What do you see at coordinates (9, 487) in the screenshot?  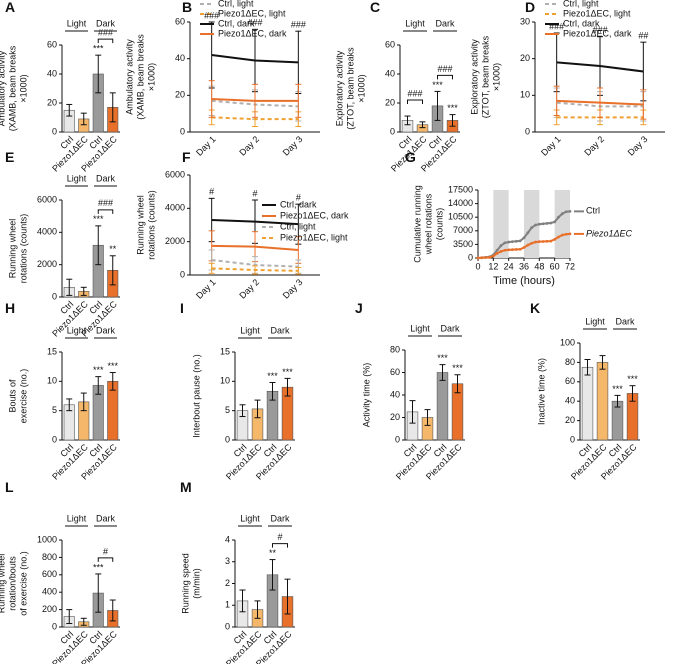 I see `panel-letter: L` at bounding box center [9, 487].